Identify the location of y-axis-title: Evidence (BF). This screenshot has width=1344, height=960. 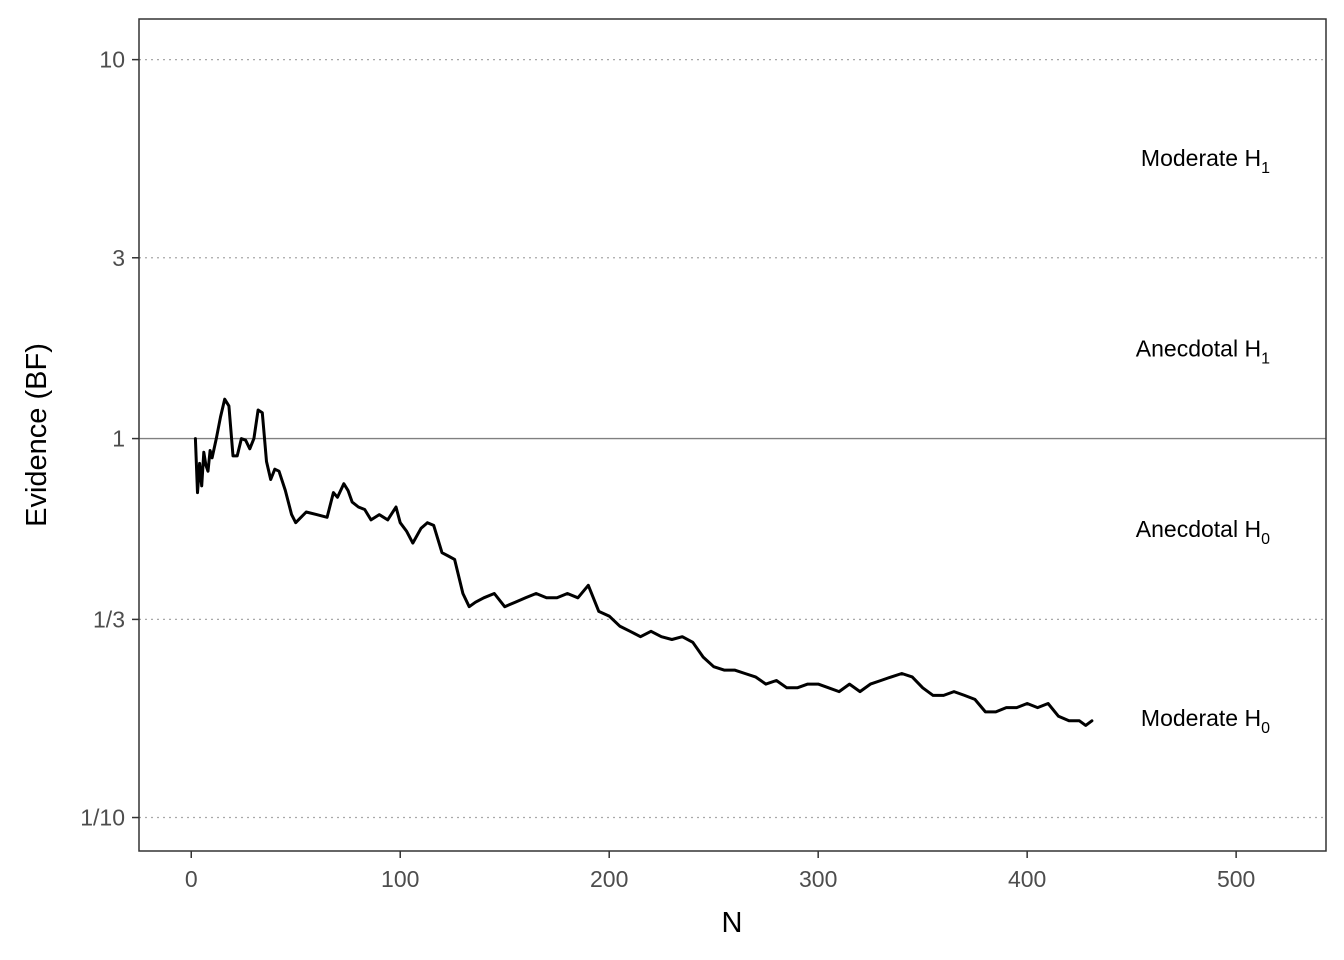
(37, 435).